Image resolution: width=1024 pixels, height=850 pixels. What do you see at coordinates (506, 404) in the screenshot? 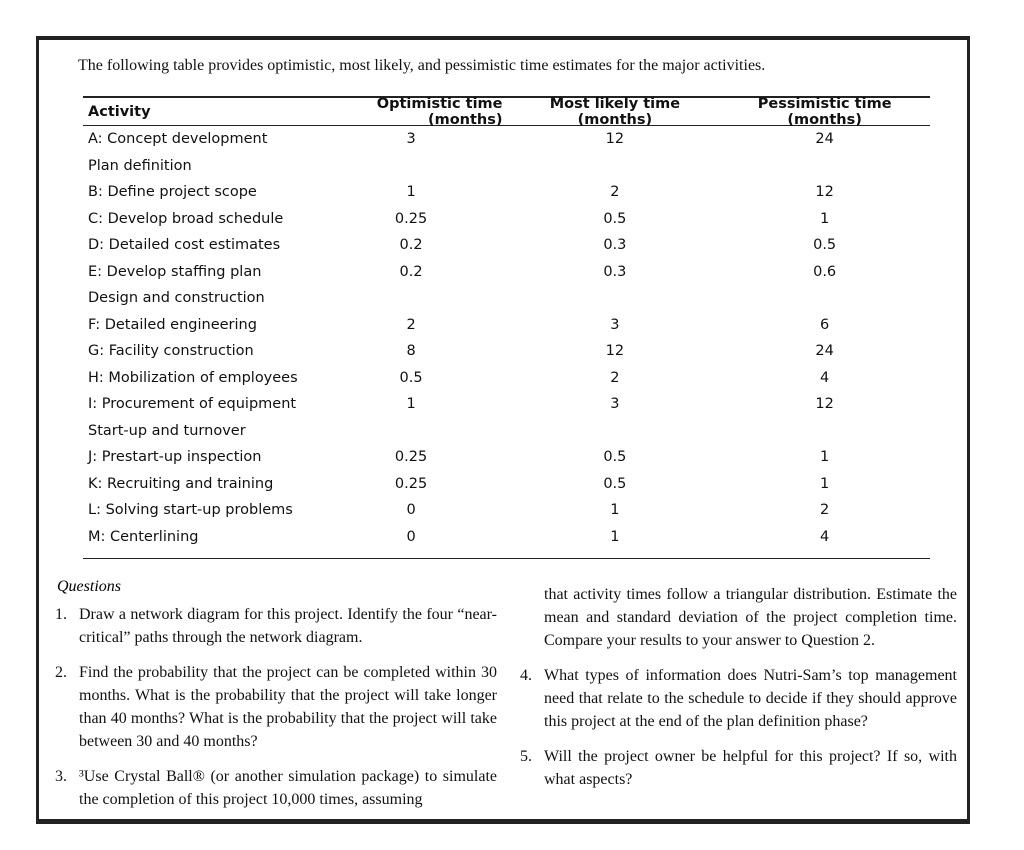
I see `table-row: I: Procurement of equipment 1 3 12` at bounding box center [506, 404].